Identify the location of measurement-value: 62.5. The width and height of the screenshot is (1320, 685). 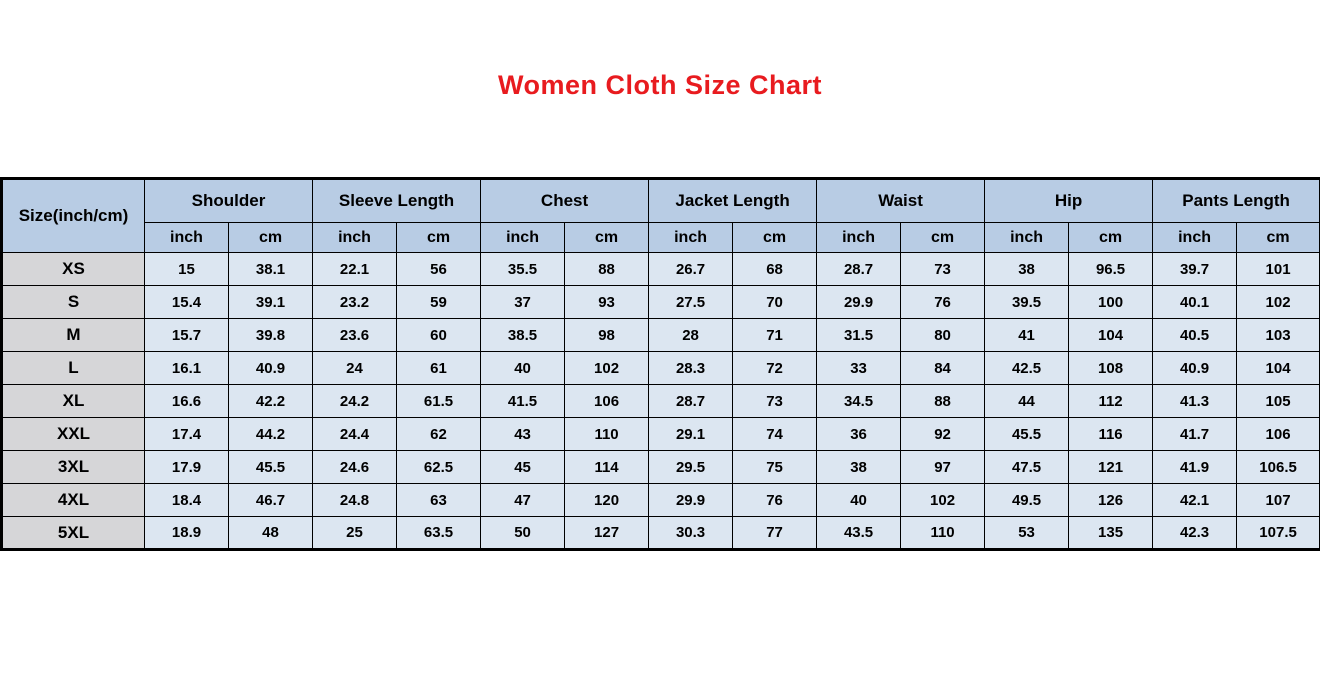
(439, 467).